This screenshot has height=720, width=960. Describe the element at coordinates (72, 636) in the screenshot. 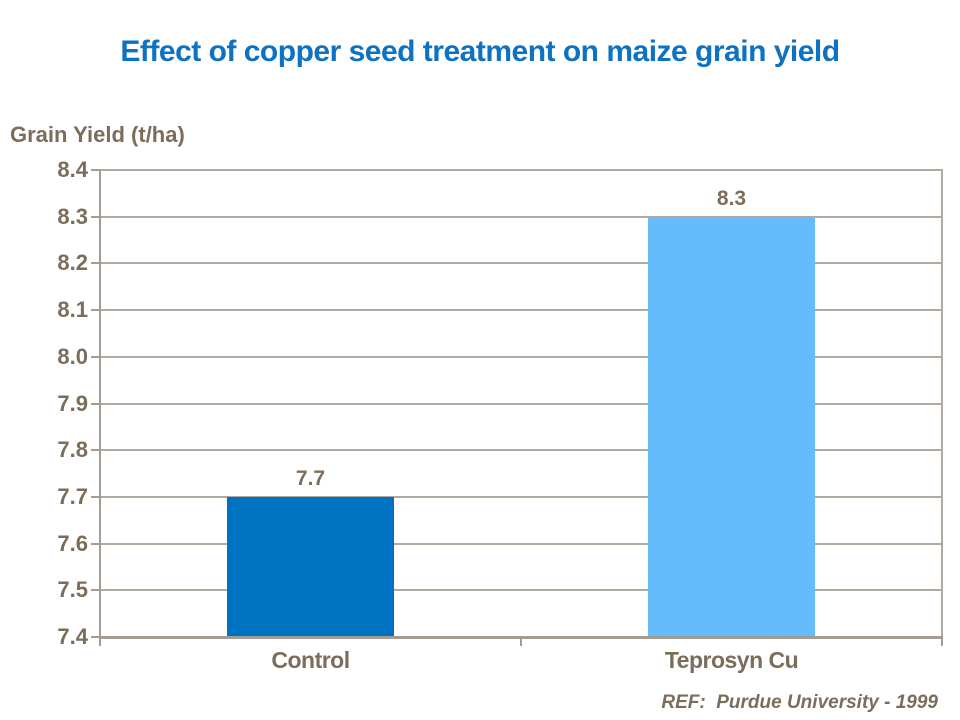

I see `y-tick-label: 7.4` at that location.